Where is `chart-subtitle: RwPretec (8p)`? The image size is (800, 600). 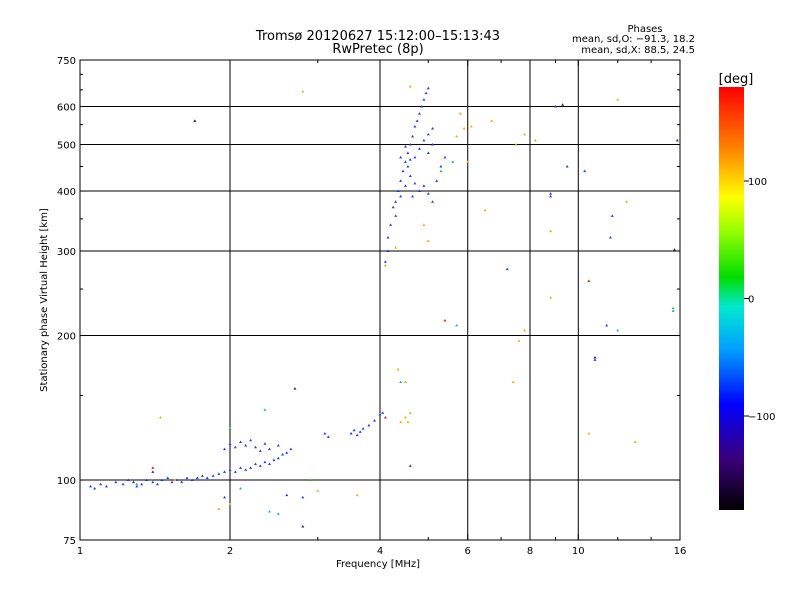 chart-subtitle: RwPretec (8p) is located at coordinates (377, 49).